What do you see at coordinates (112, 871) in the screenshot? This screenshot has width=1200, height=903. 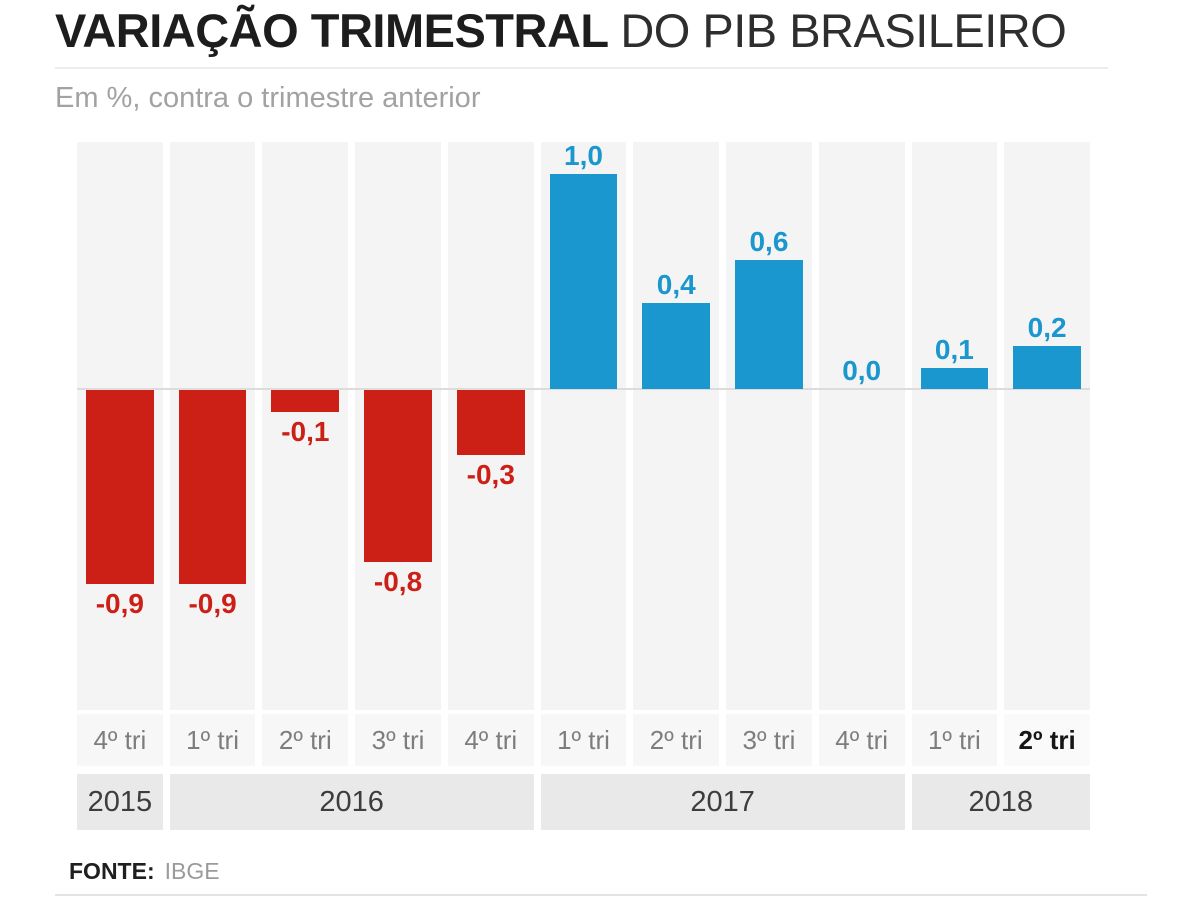 I see `source-label: FONTE:` at bounding box center [112, 871].